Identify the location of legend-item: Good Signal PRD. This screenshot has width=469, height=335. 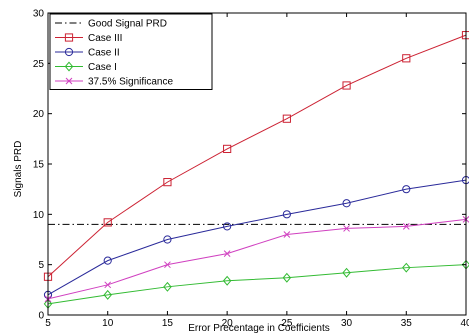
(111, 24).